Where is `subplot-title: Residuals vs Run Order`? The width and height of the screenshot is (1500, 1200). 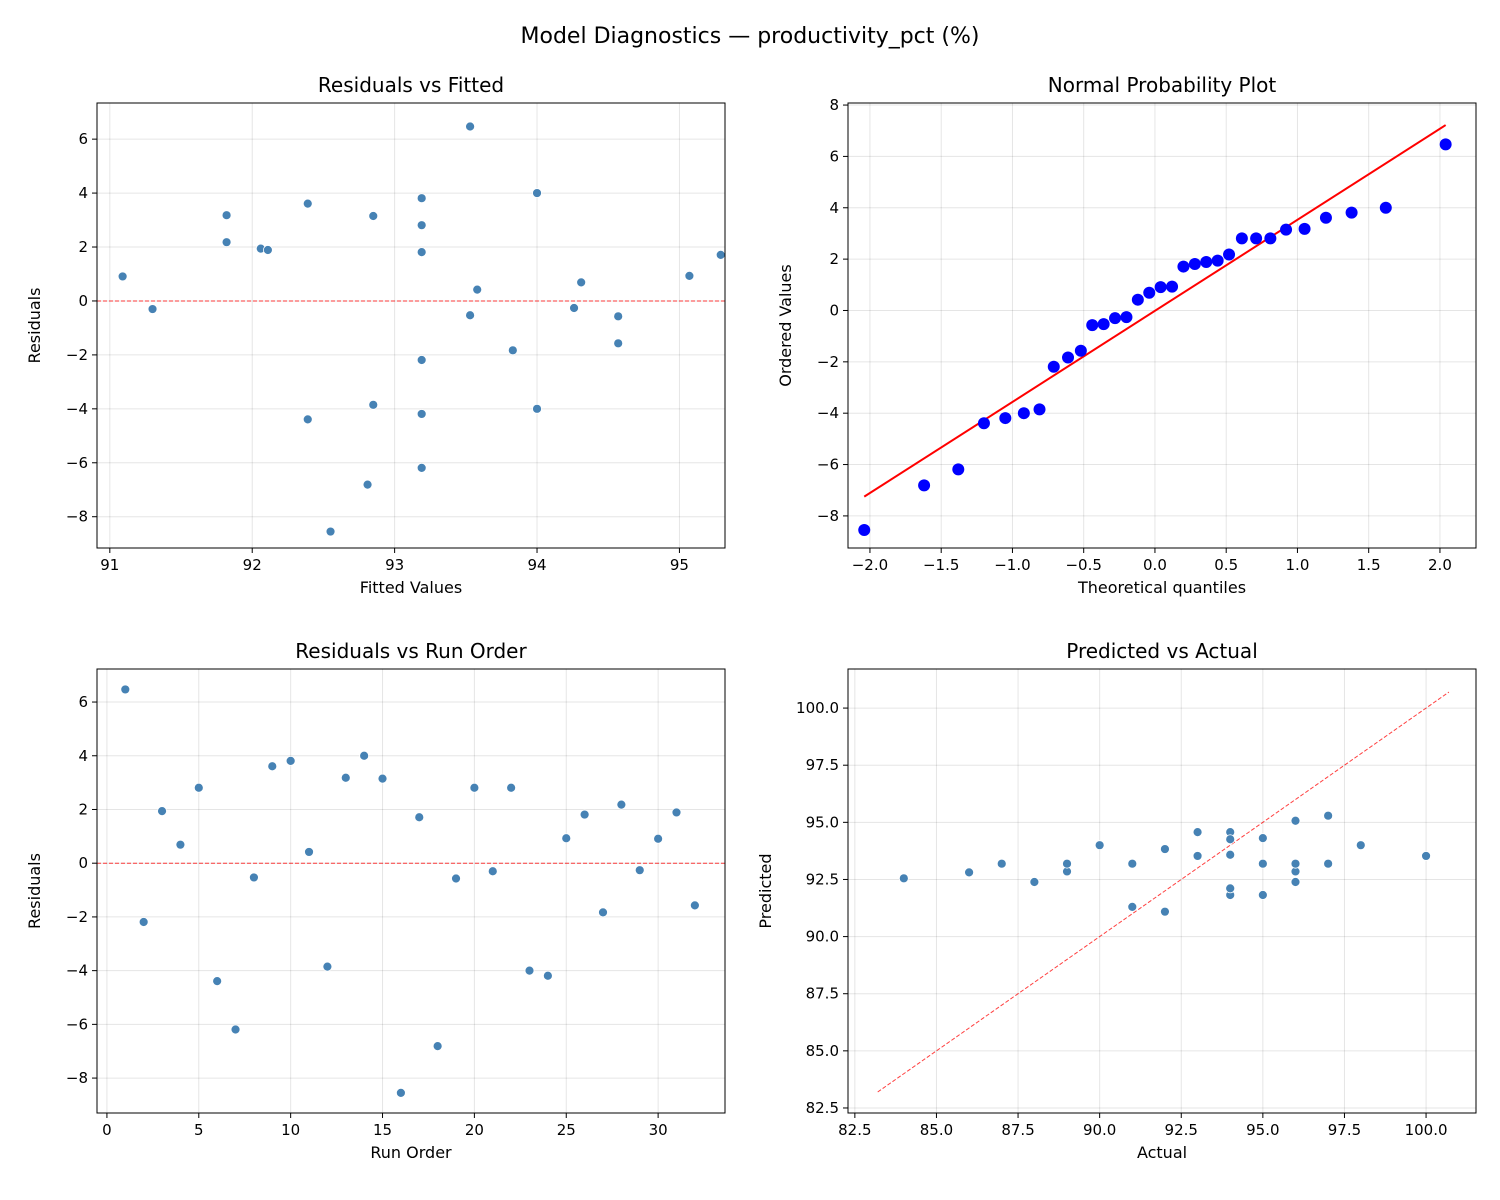
subplot-title: Residuals vs Run Order is located at coordinates (411, 651).